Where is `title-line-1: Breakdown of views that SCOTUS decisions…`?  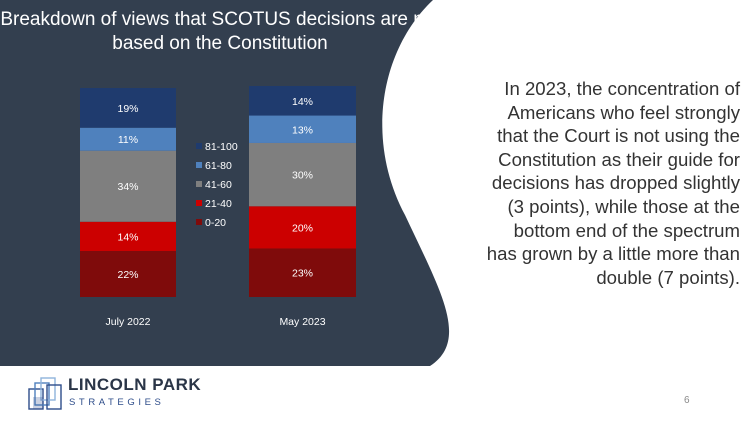
title-line-1: Breakdown of views that SCOTUS decisions… is located at coordinates (220, 19).